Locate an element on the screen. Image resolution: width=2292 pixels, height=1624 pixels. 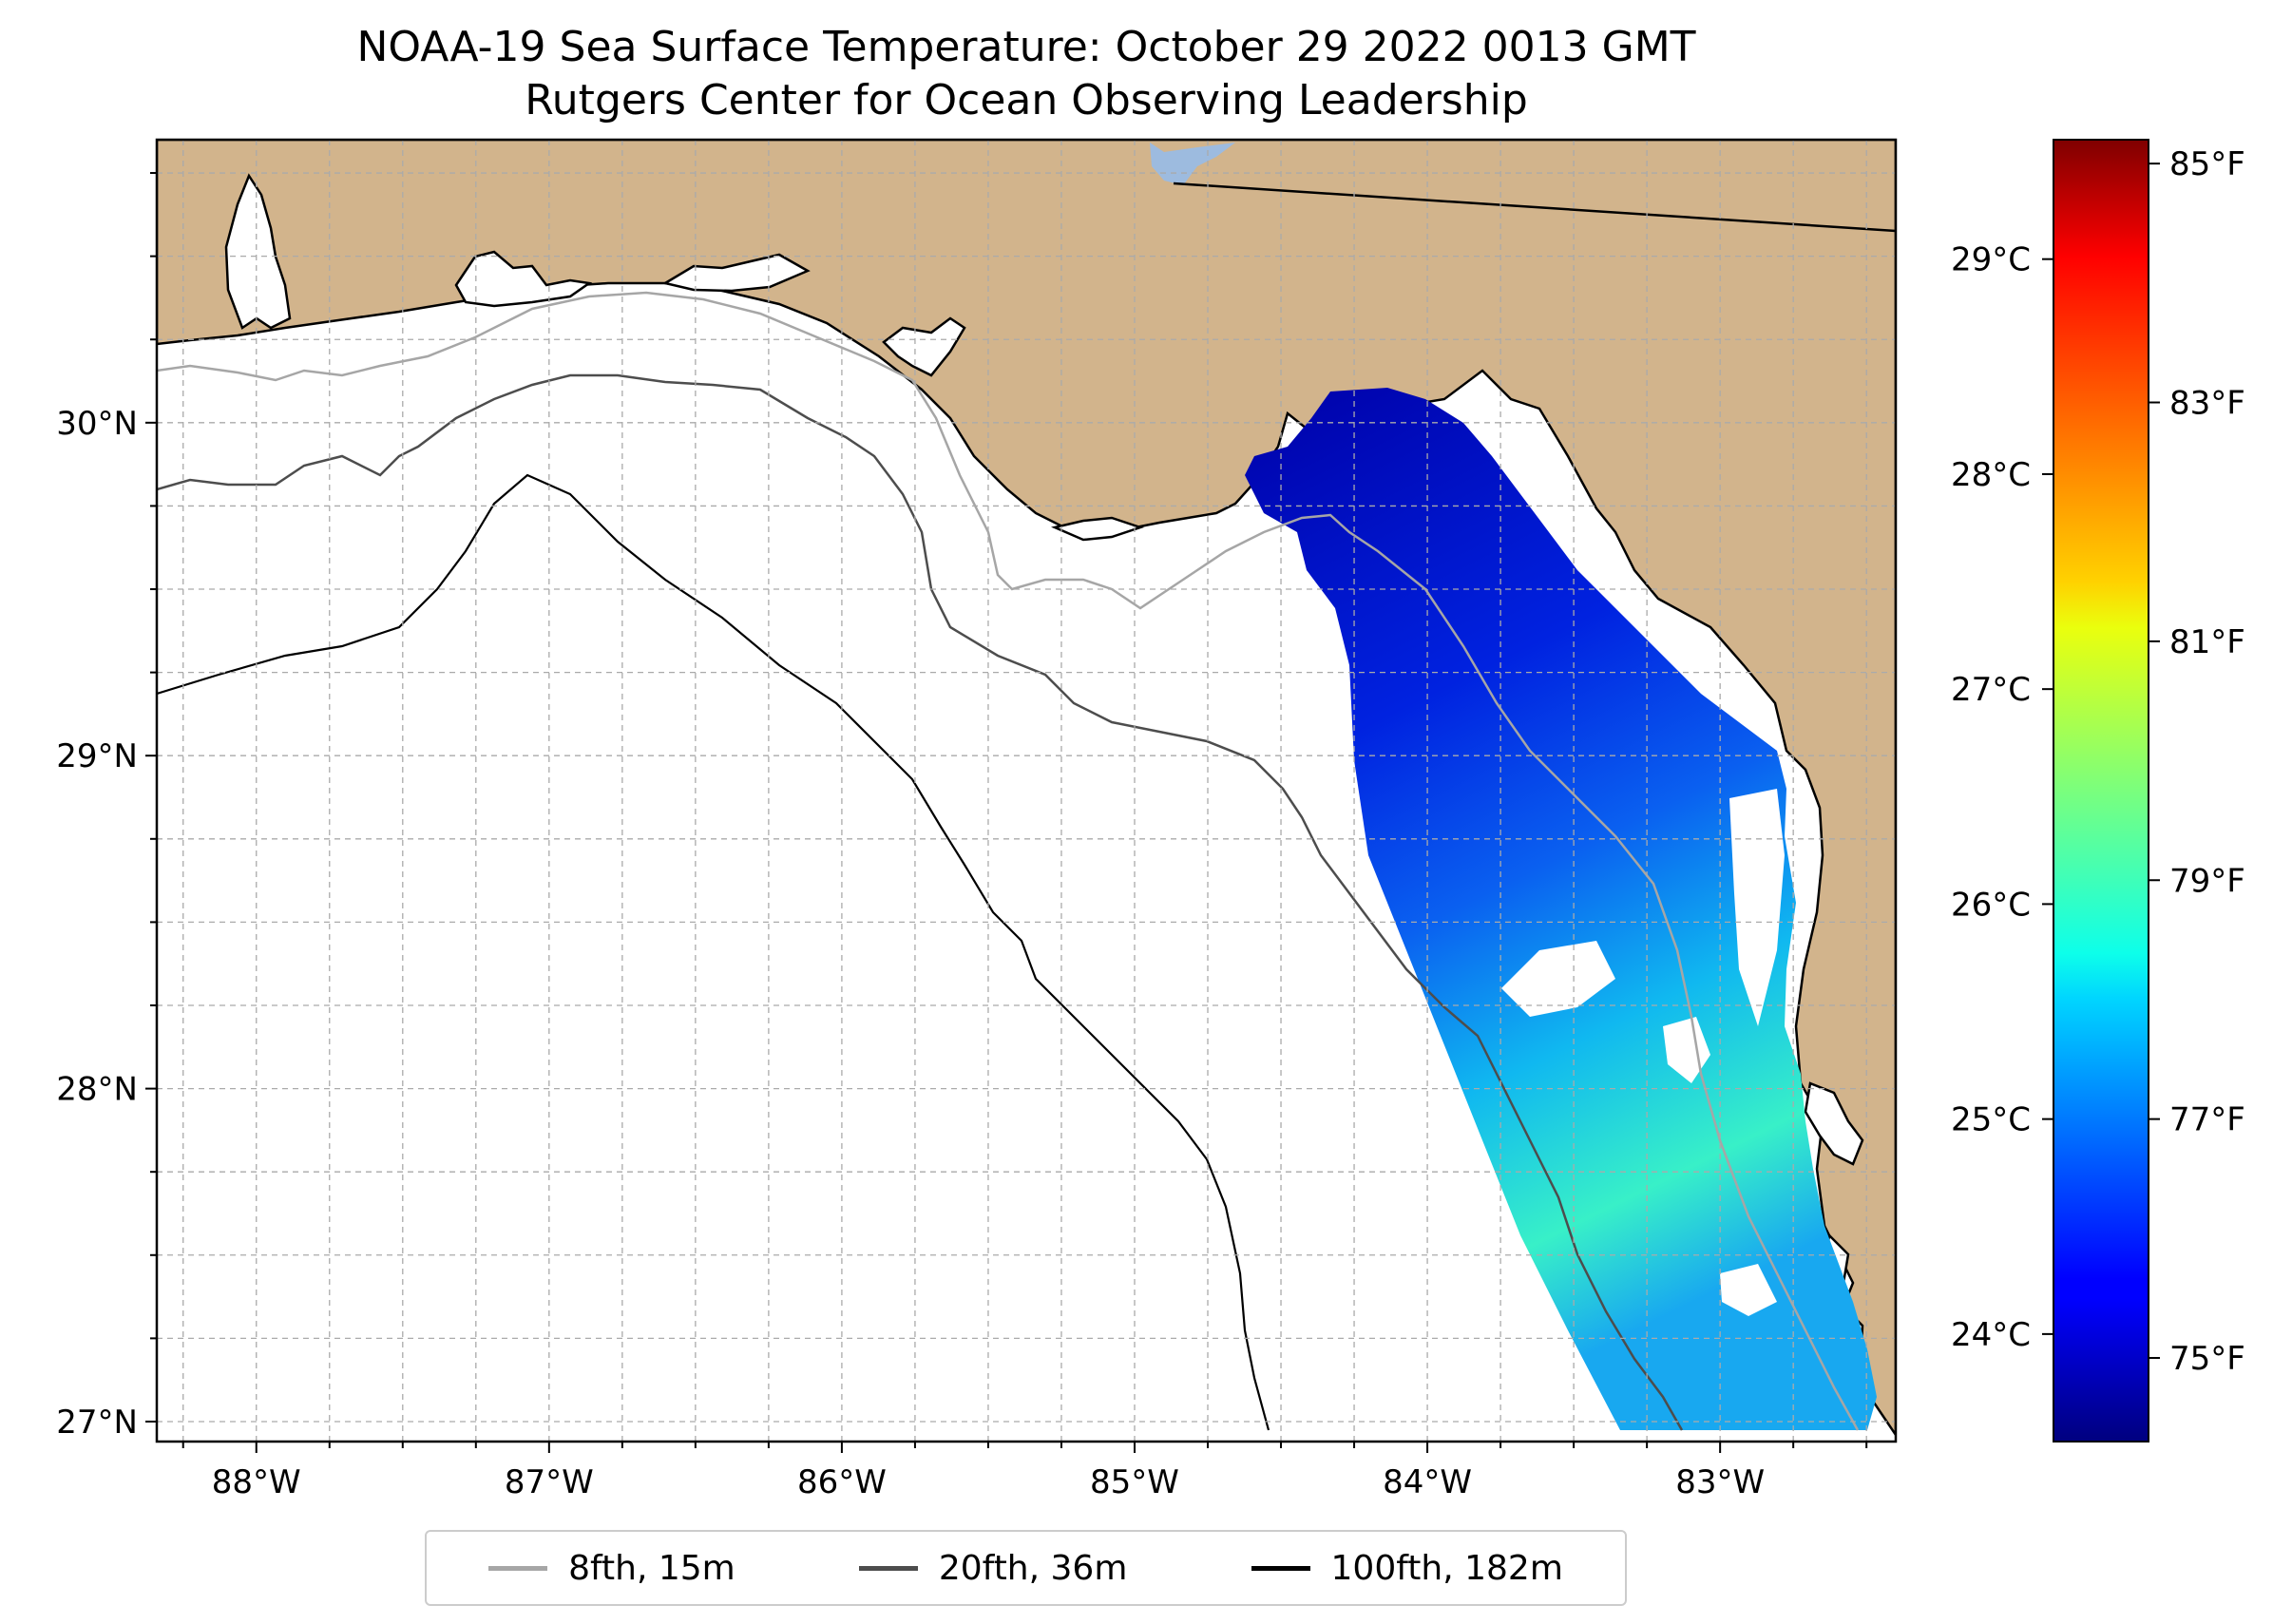
lake-seminole is located at coordinates (1192, 164).